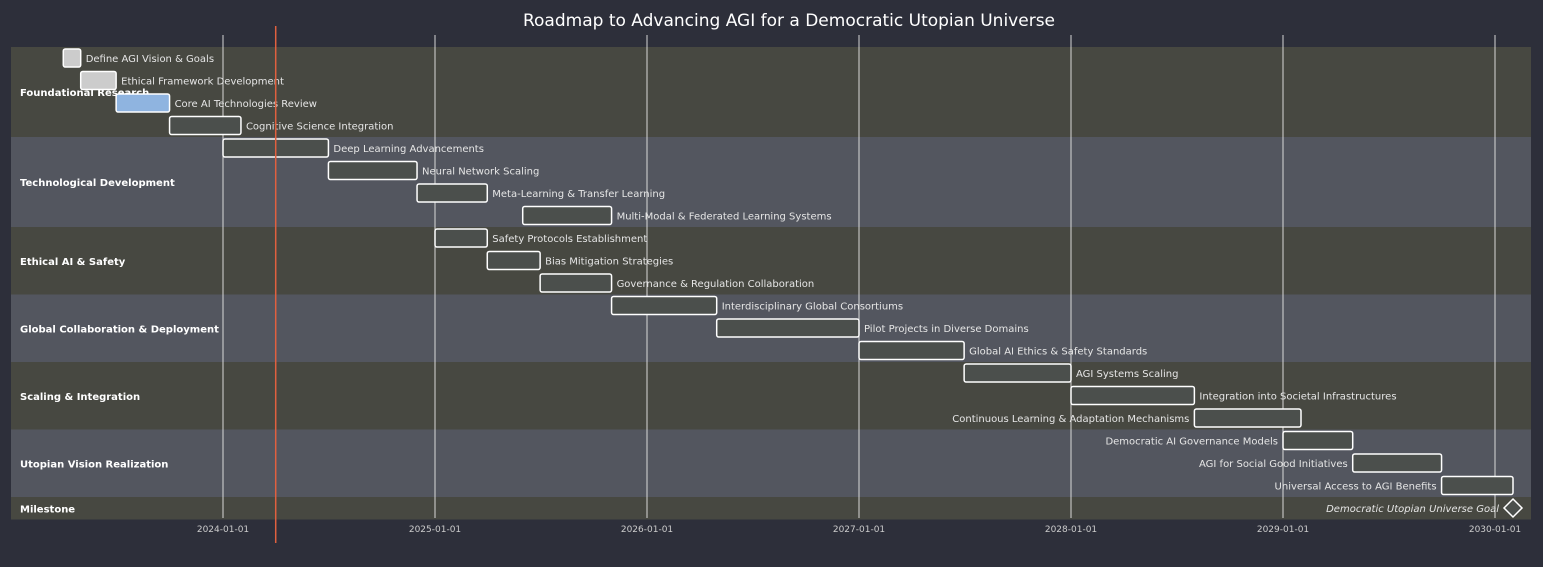 The image size is (1543, 567). I want to click on section-label: Utopian Vision Realization, so click(94, 464).